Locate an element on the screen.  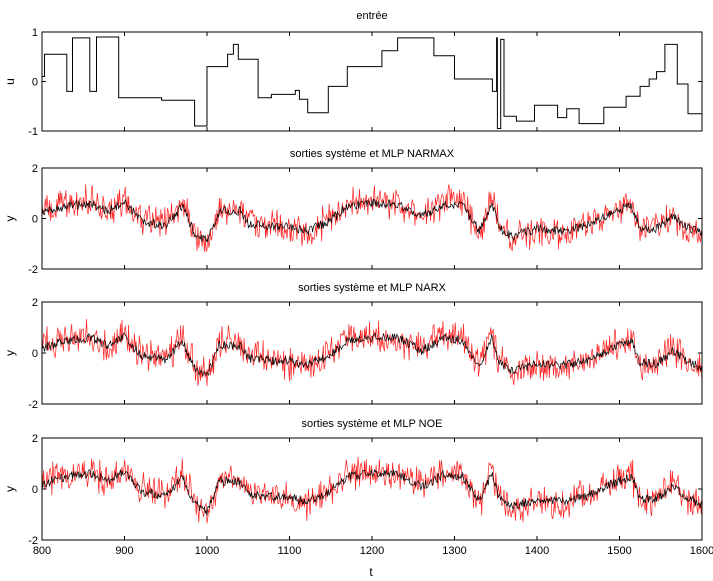
x-tick-label: 1400 is located at coordinates (537, 551).